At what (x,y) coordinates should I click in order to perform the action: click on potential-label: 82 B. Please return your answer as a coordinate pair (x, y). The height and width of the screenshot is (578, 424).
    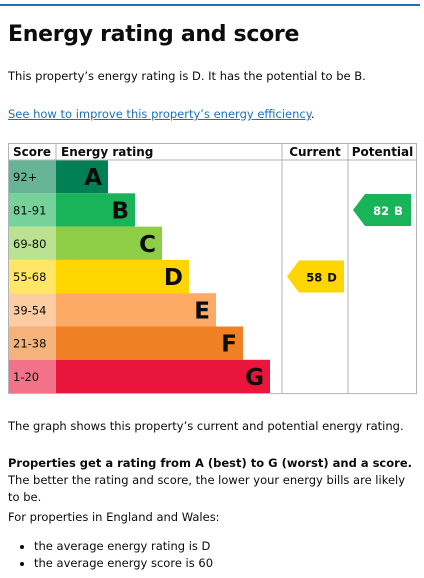
    Looking at the image, I should click on (388, 210).